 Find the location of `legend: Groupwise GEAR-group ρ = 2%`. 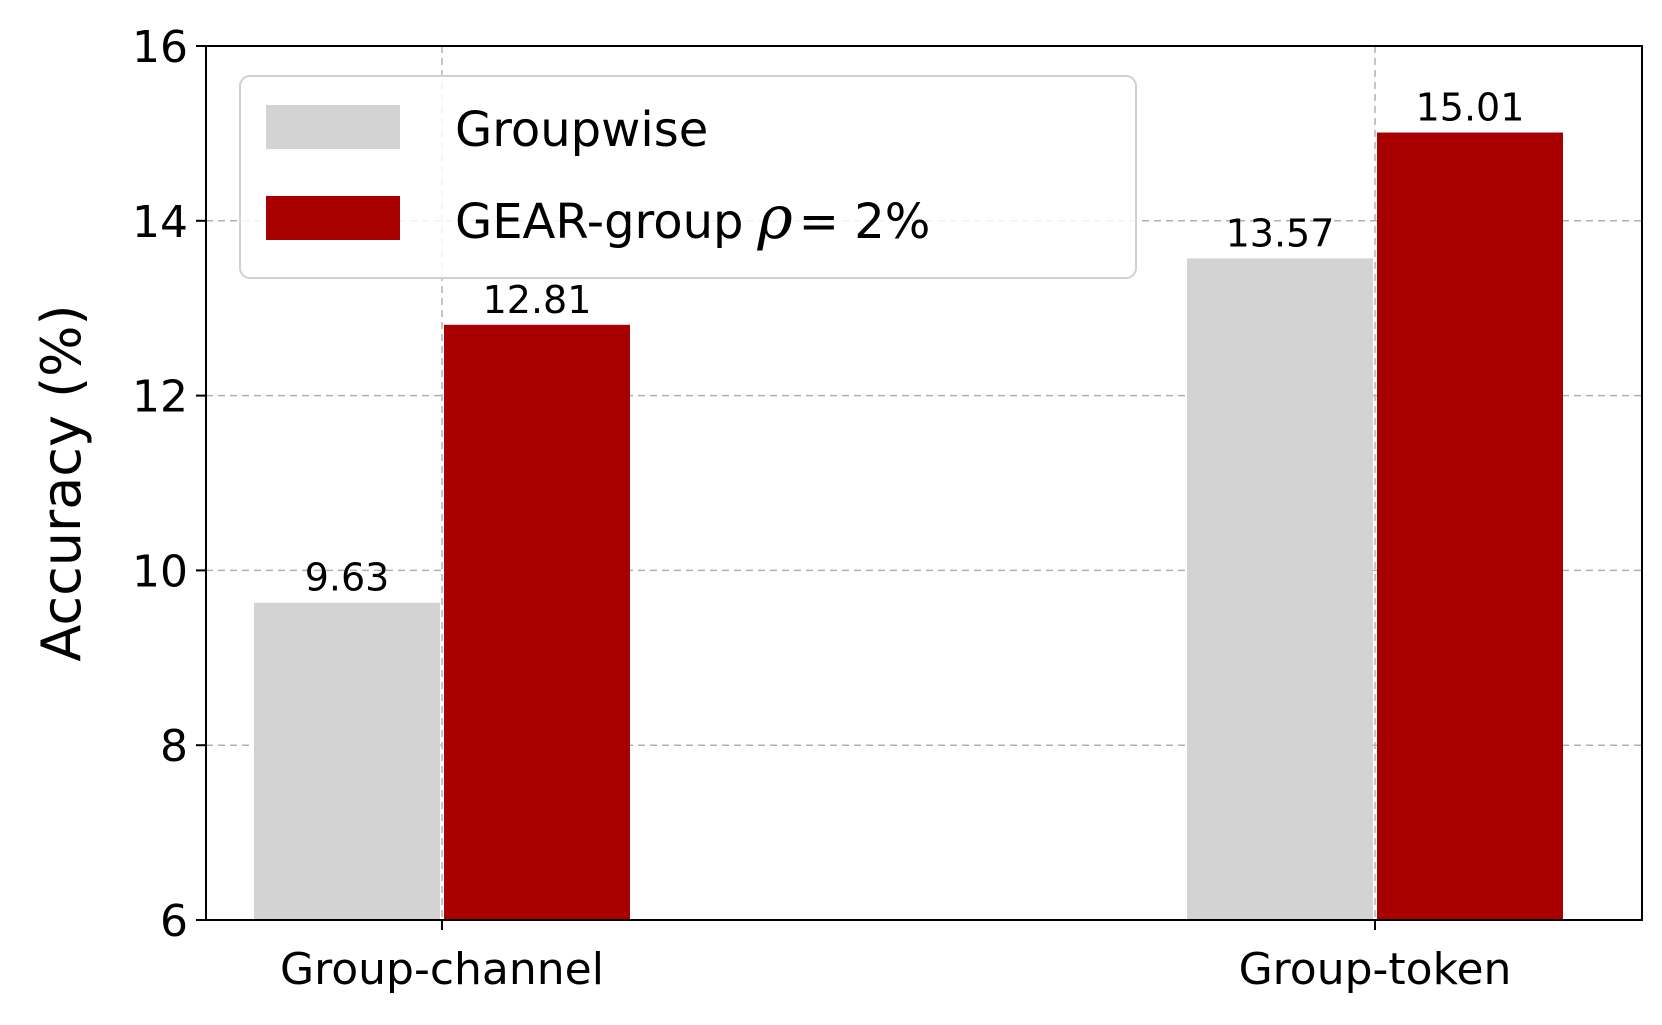

legend: Groupwise GEAR-group ρ = 2% is located at coordinates (688, 177).